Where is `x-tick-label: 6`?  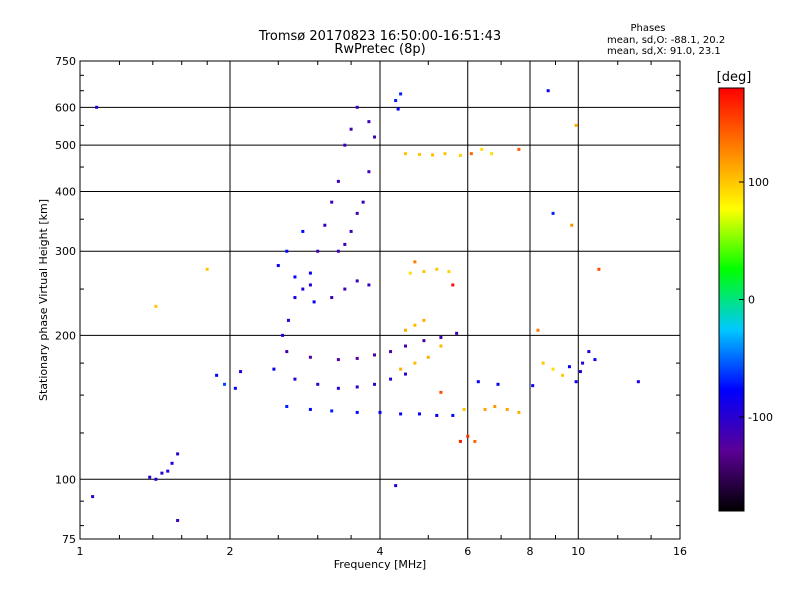
x-tick-label: 6 is located at coordinates (467, 551).